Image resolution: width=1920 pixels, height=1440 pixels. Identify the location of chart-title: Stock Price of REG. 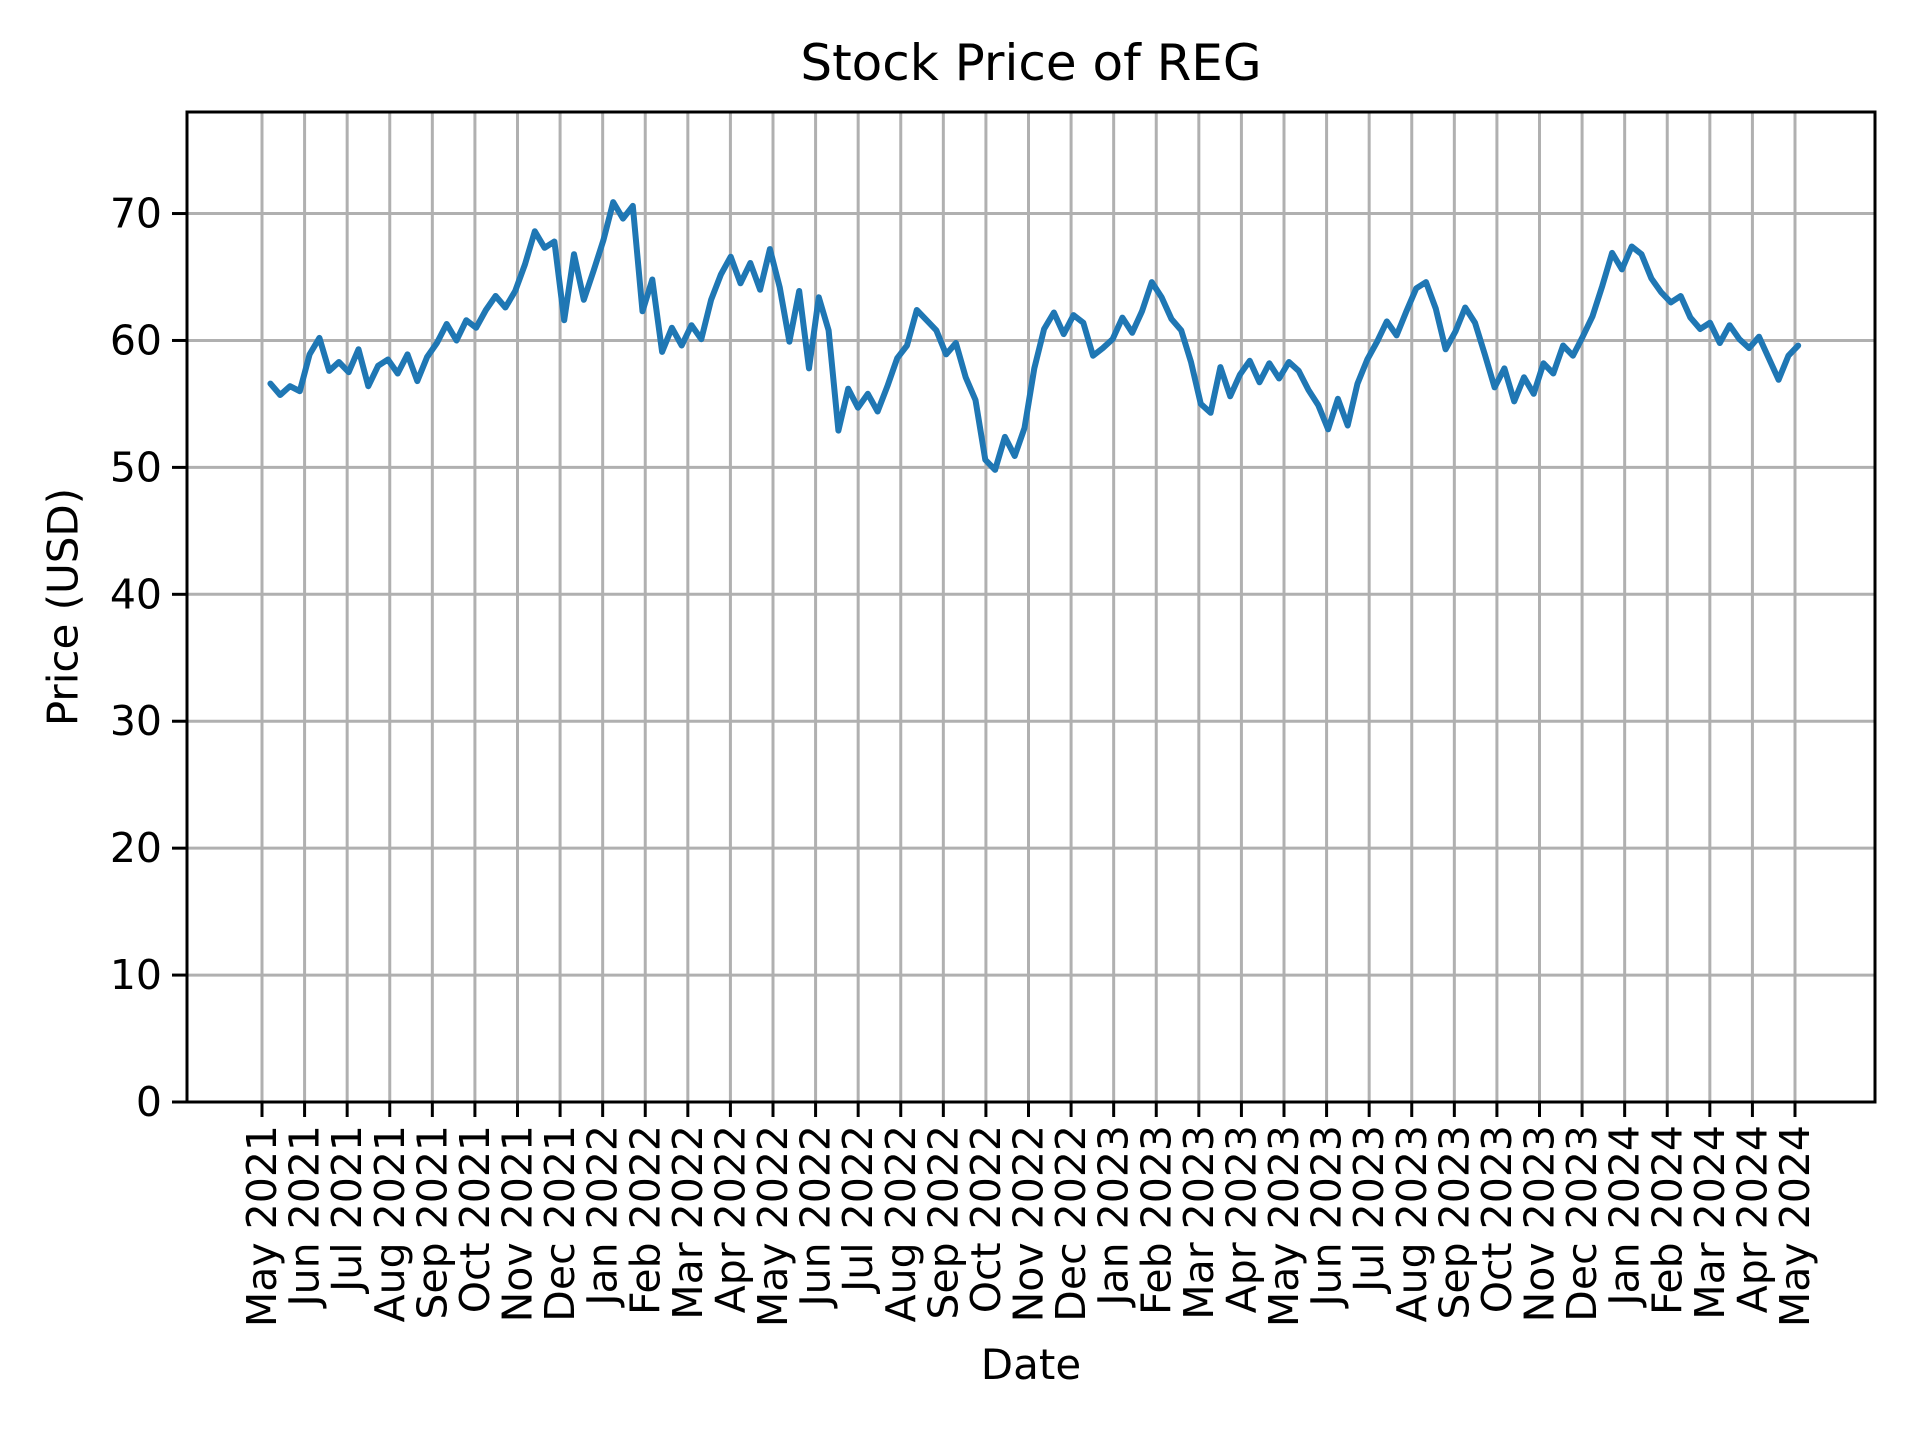
(1031, 63).